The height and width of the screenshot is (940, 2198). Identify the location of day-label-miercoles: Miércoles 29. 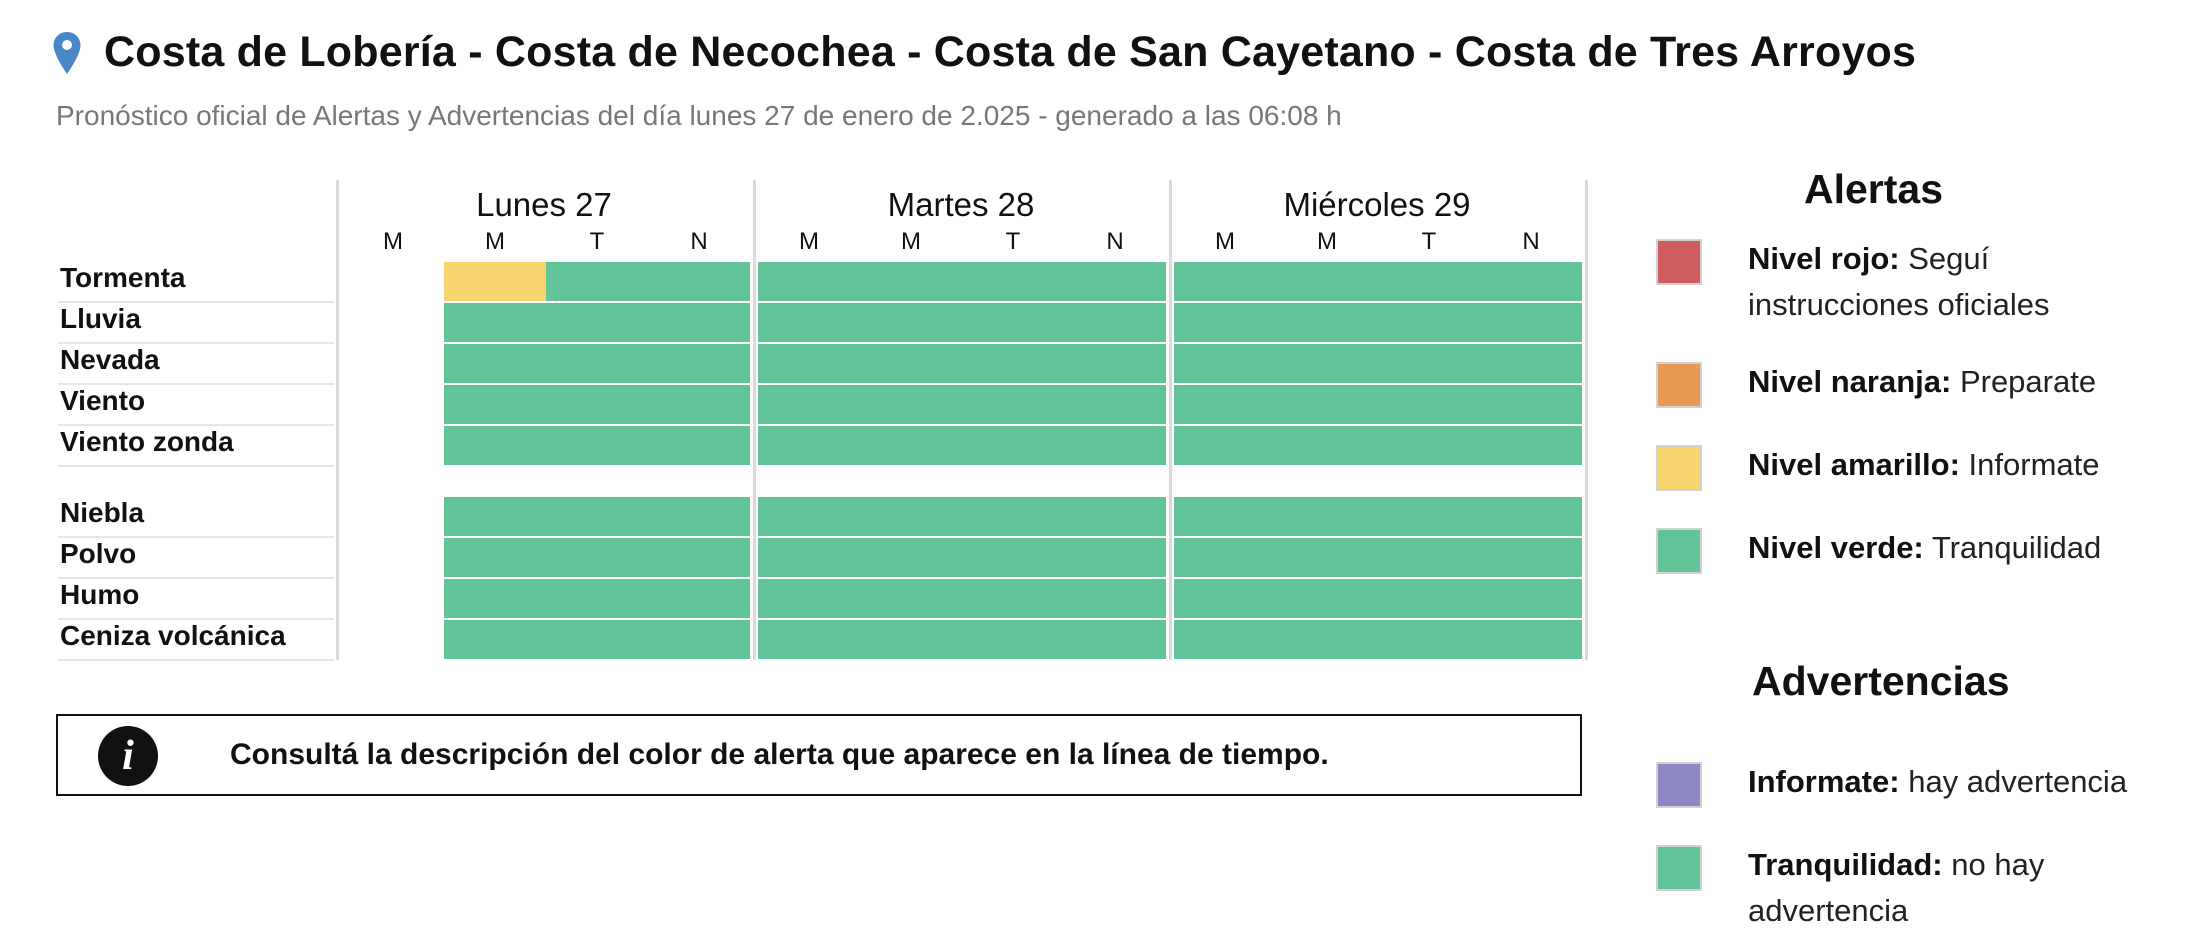
(1377, 204).